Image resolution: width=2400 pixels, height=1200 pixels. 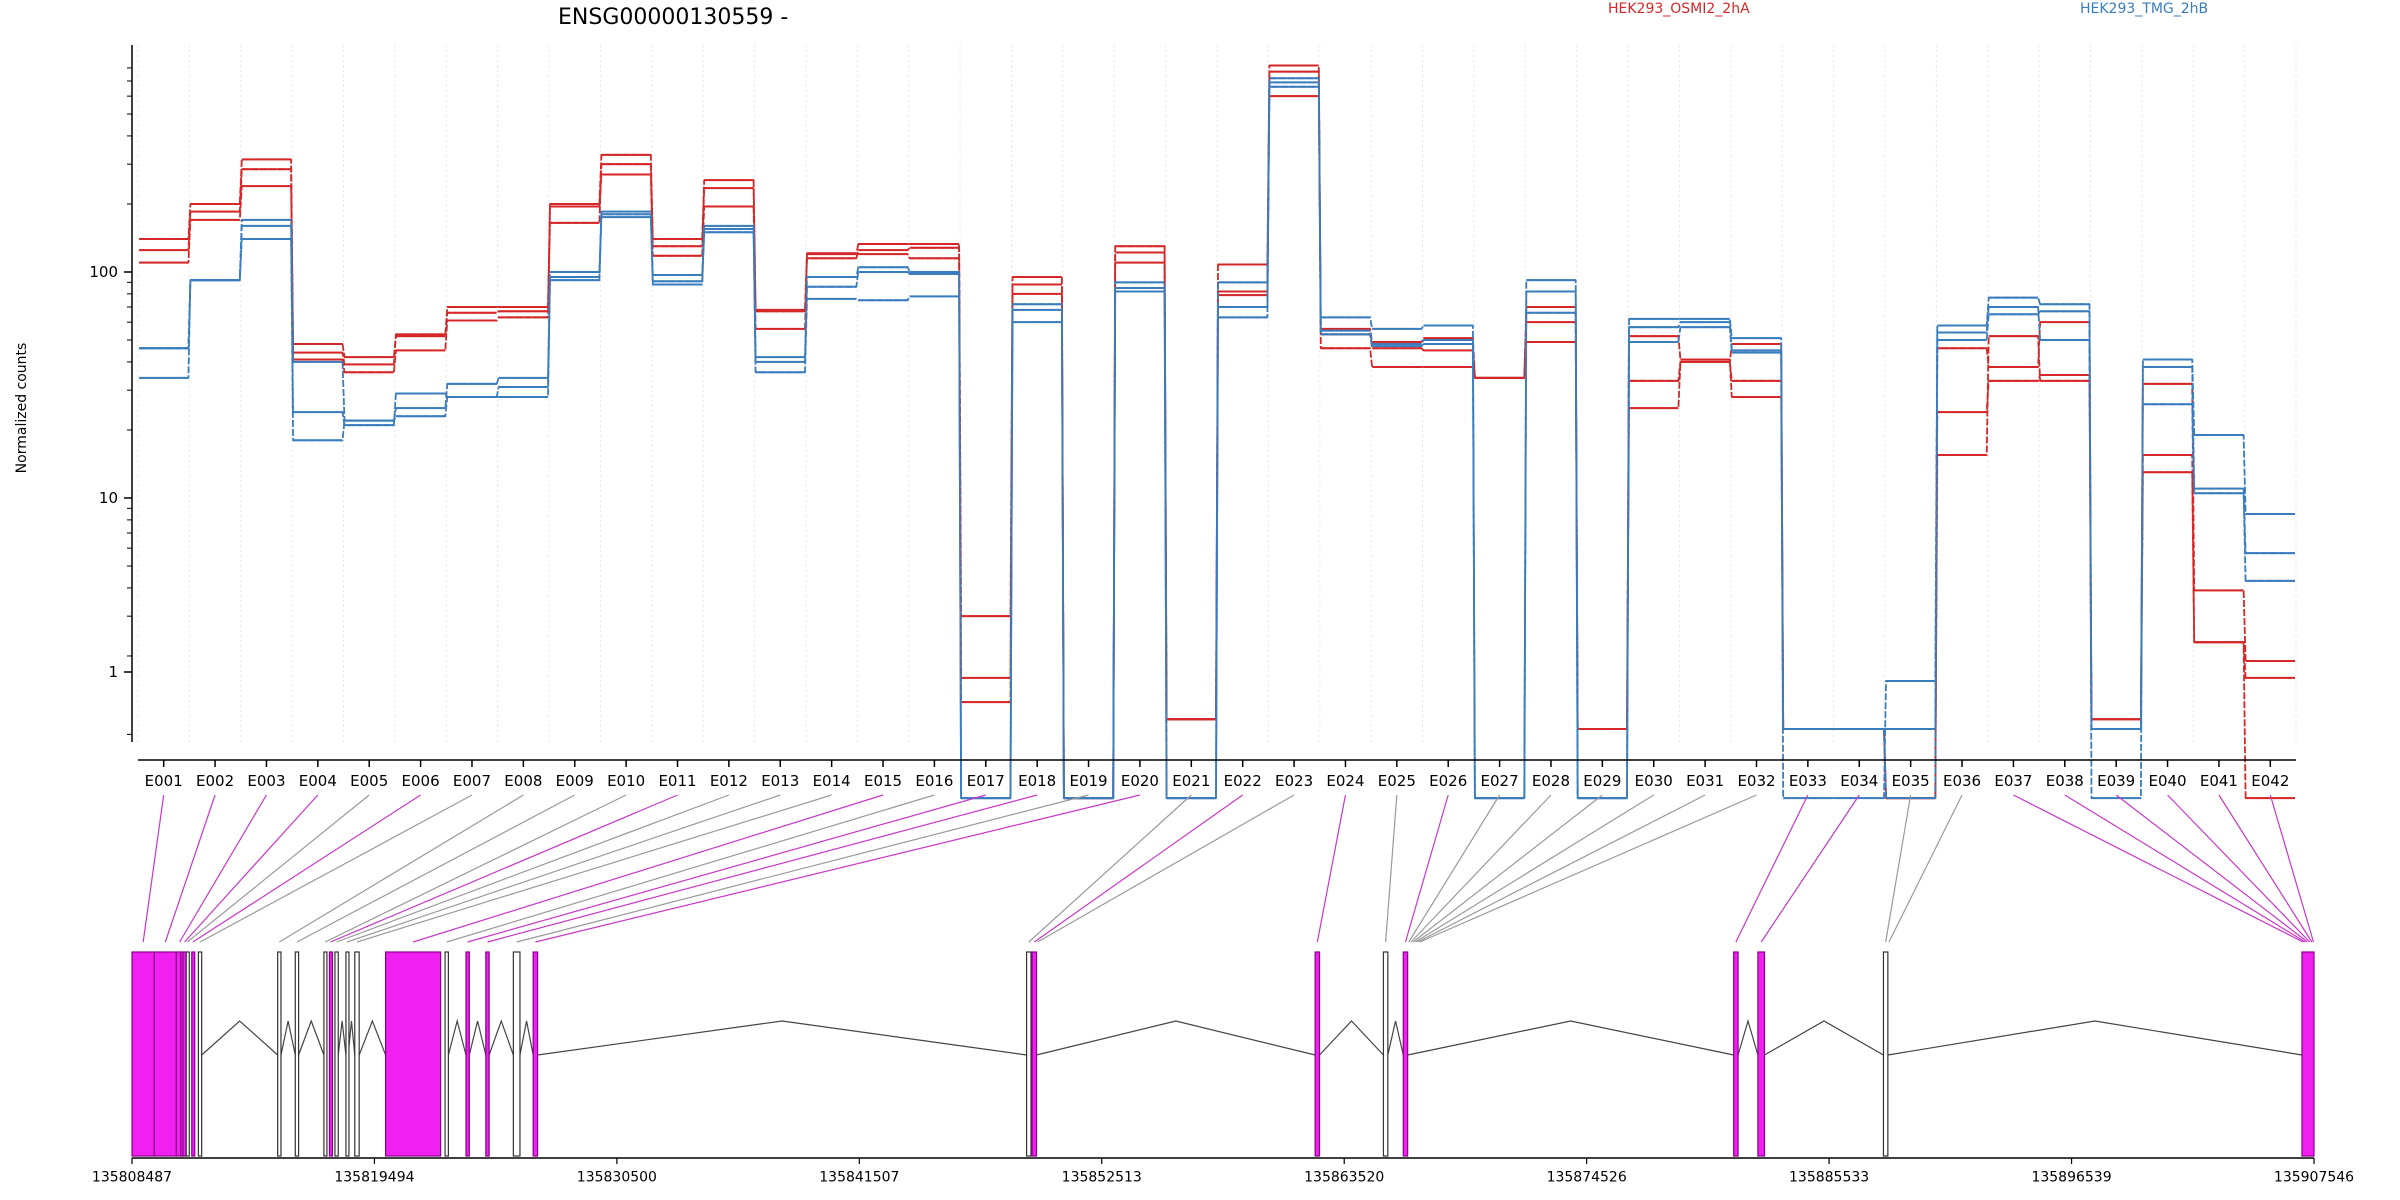 I want to click on x-tick-label: E036, so click(x=1962, y=781).